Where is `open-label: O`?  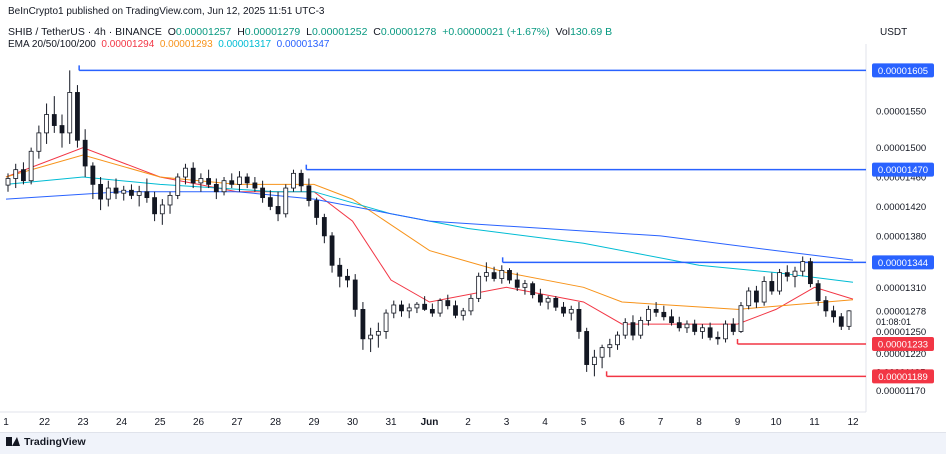
open-label: O is located at coordinates (171, 32).